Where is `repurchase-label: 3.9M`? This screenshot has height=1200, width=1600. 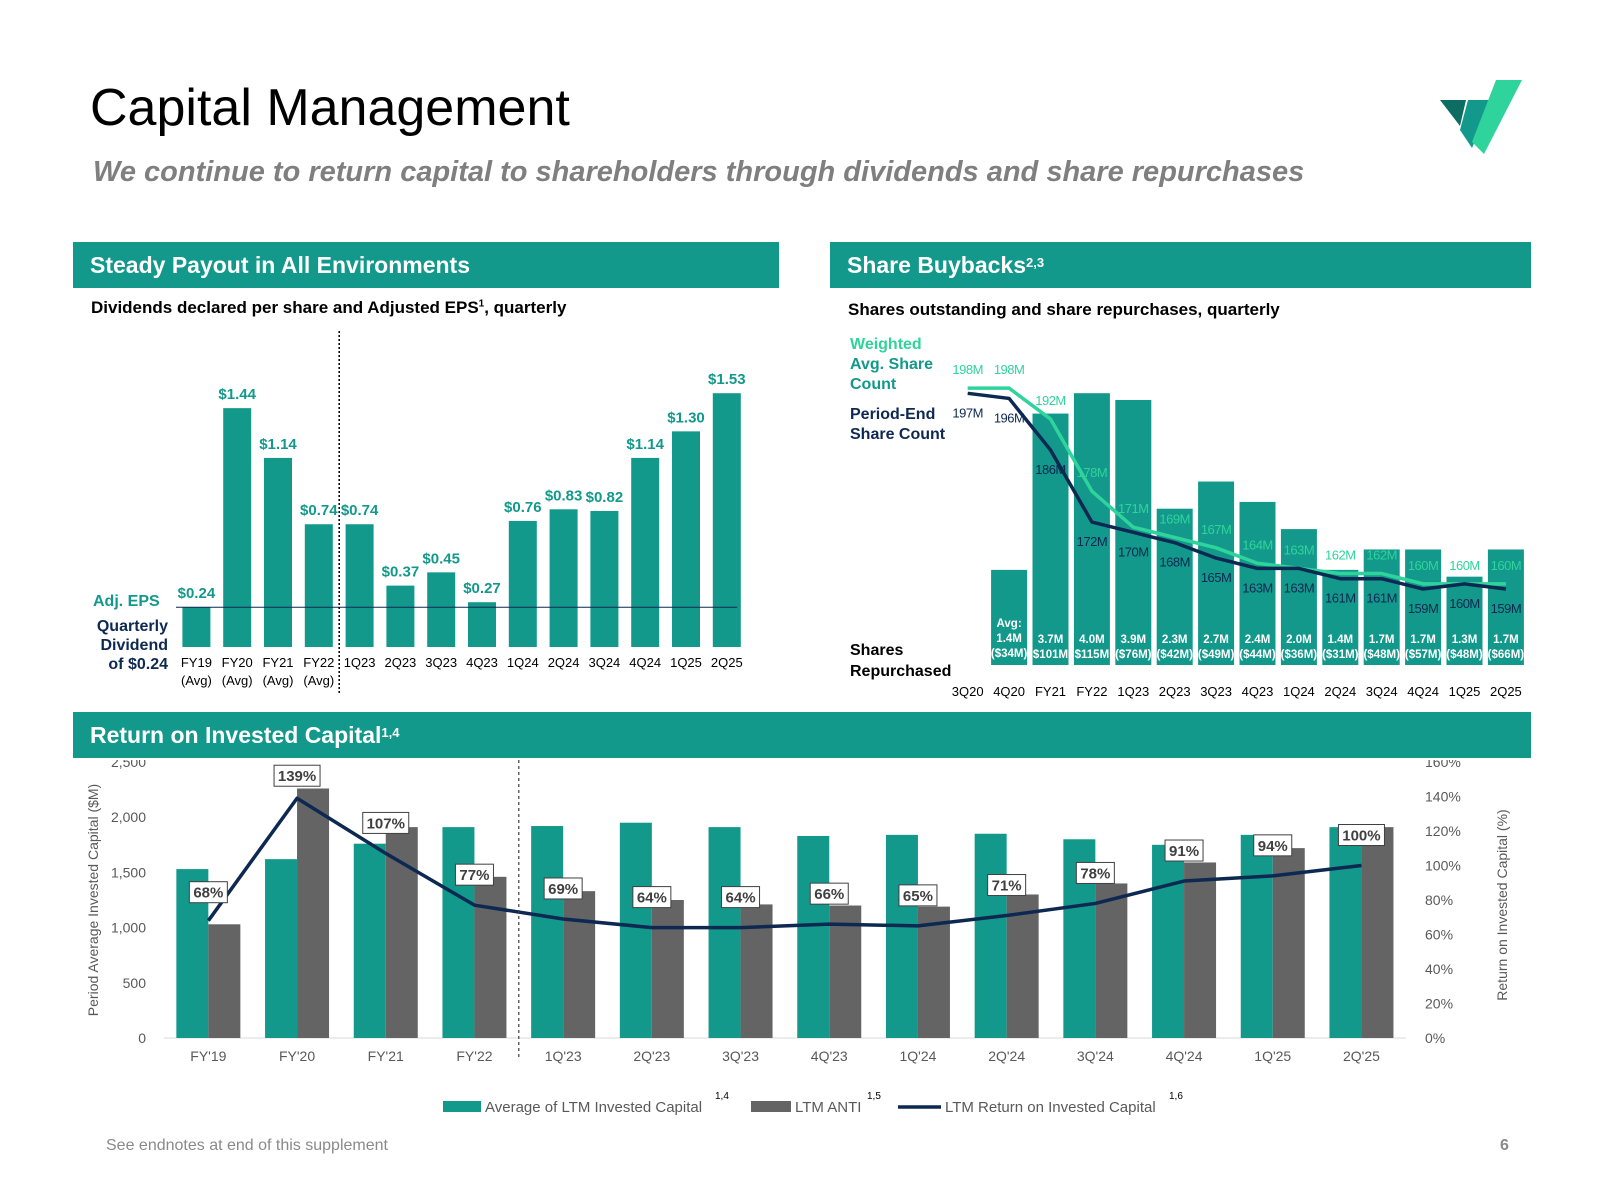 repurchase-label: 3.9M is located at coordinates (1134, 640).